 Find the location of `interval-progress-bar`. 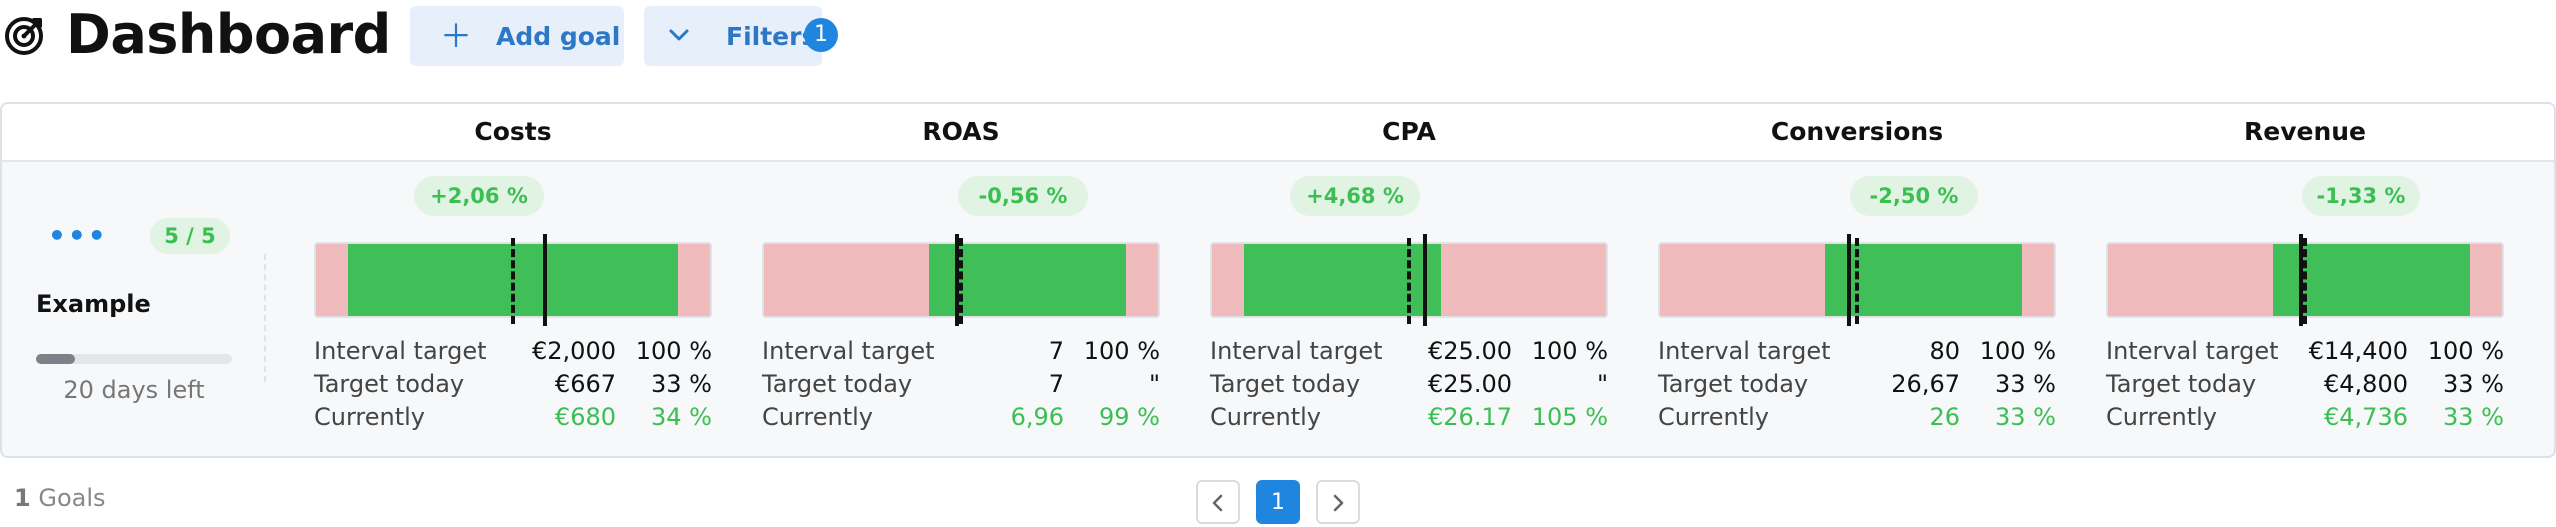

interval-progress-bar is located at coordinates (134, 359).